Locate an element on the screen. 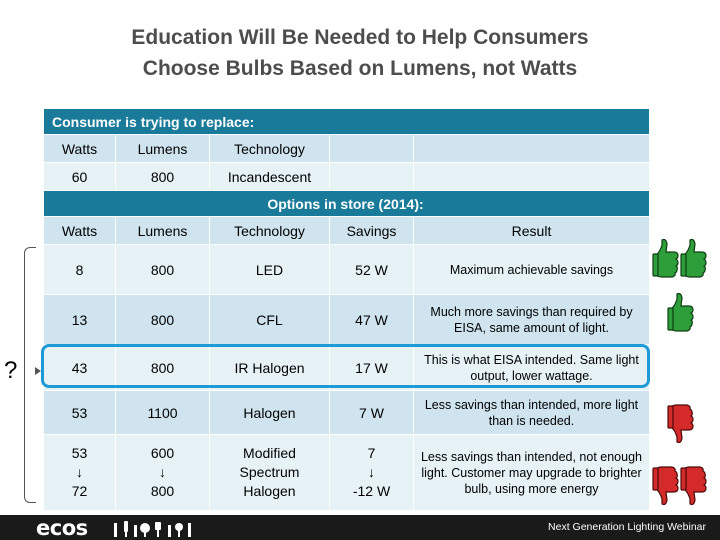 The image size is (720, 540). row-halogen-lumens: 1100 is located at coordinates (162, 412).